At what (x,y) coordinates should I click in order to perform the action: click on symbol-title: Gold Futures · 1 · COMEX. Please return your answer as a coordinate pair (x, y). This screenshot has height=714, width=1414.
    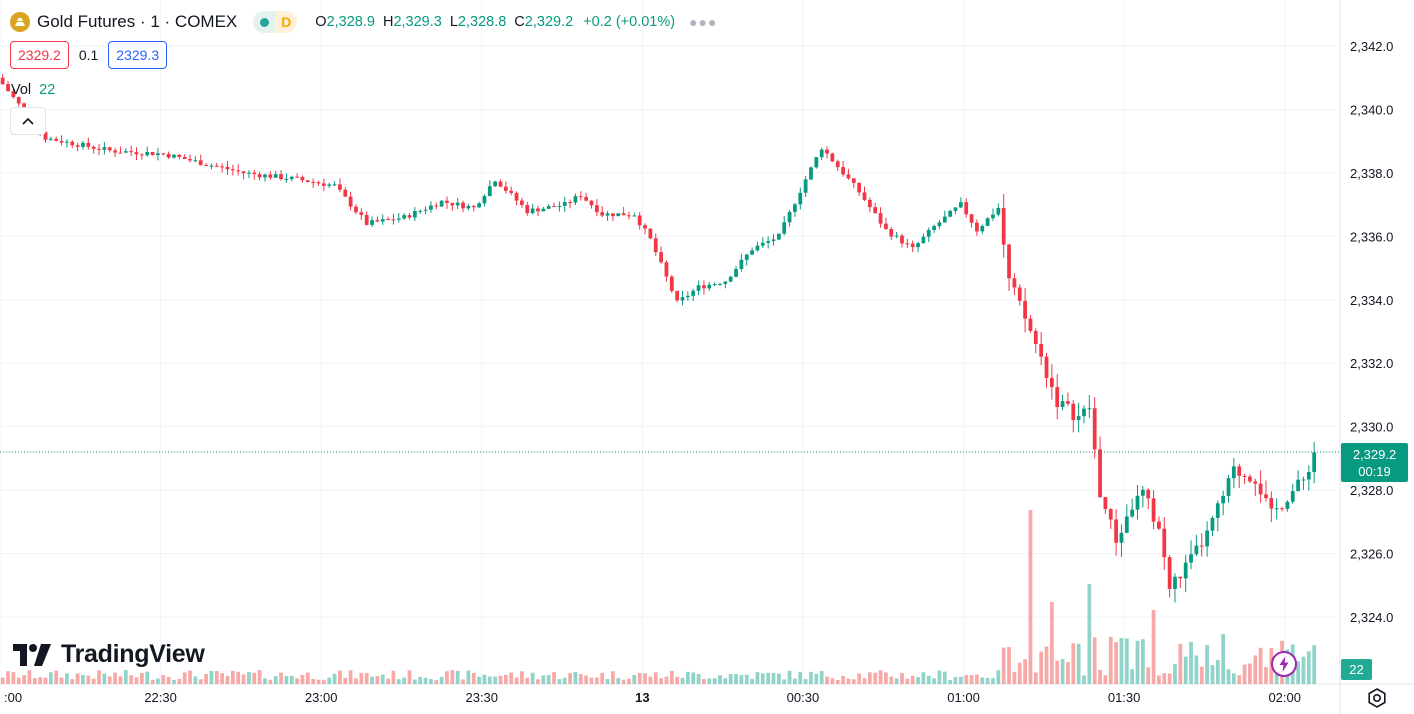
    Looking at the image, I should click on (137, 21).